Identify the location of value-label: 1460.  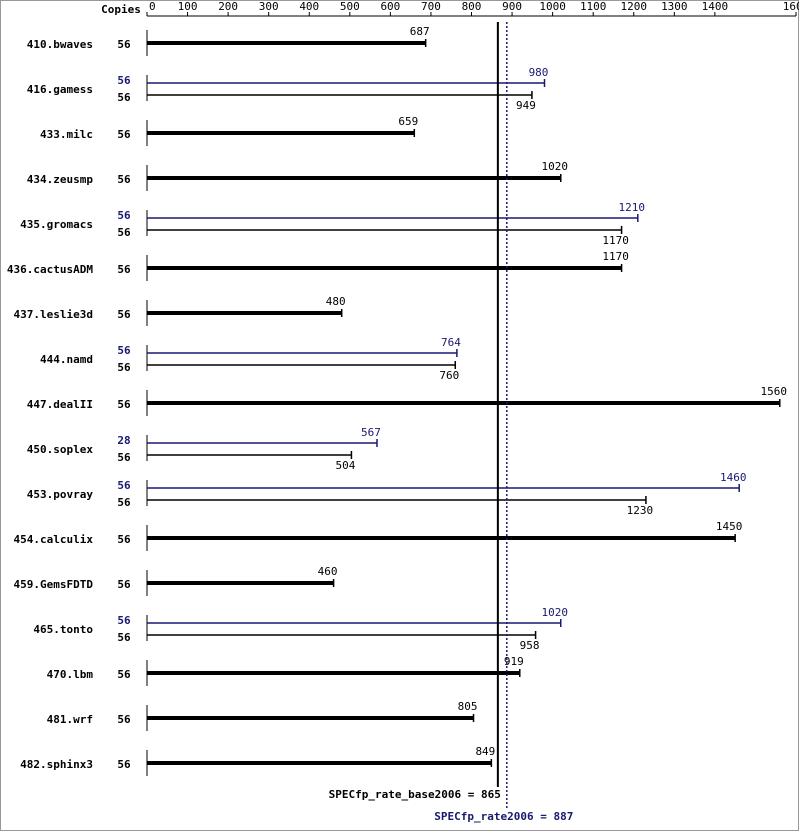
(733, 477).